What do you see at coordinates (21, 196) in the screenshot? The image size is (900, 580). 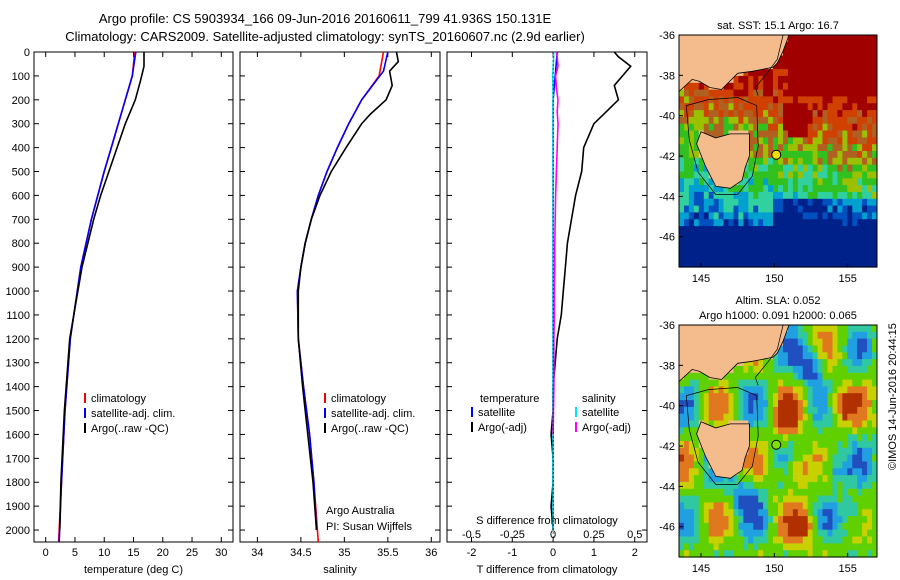 I see `y-tick-label: 600` at bounding box center [21, 196].